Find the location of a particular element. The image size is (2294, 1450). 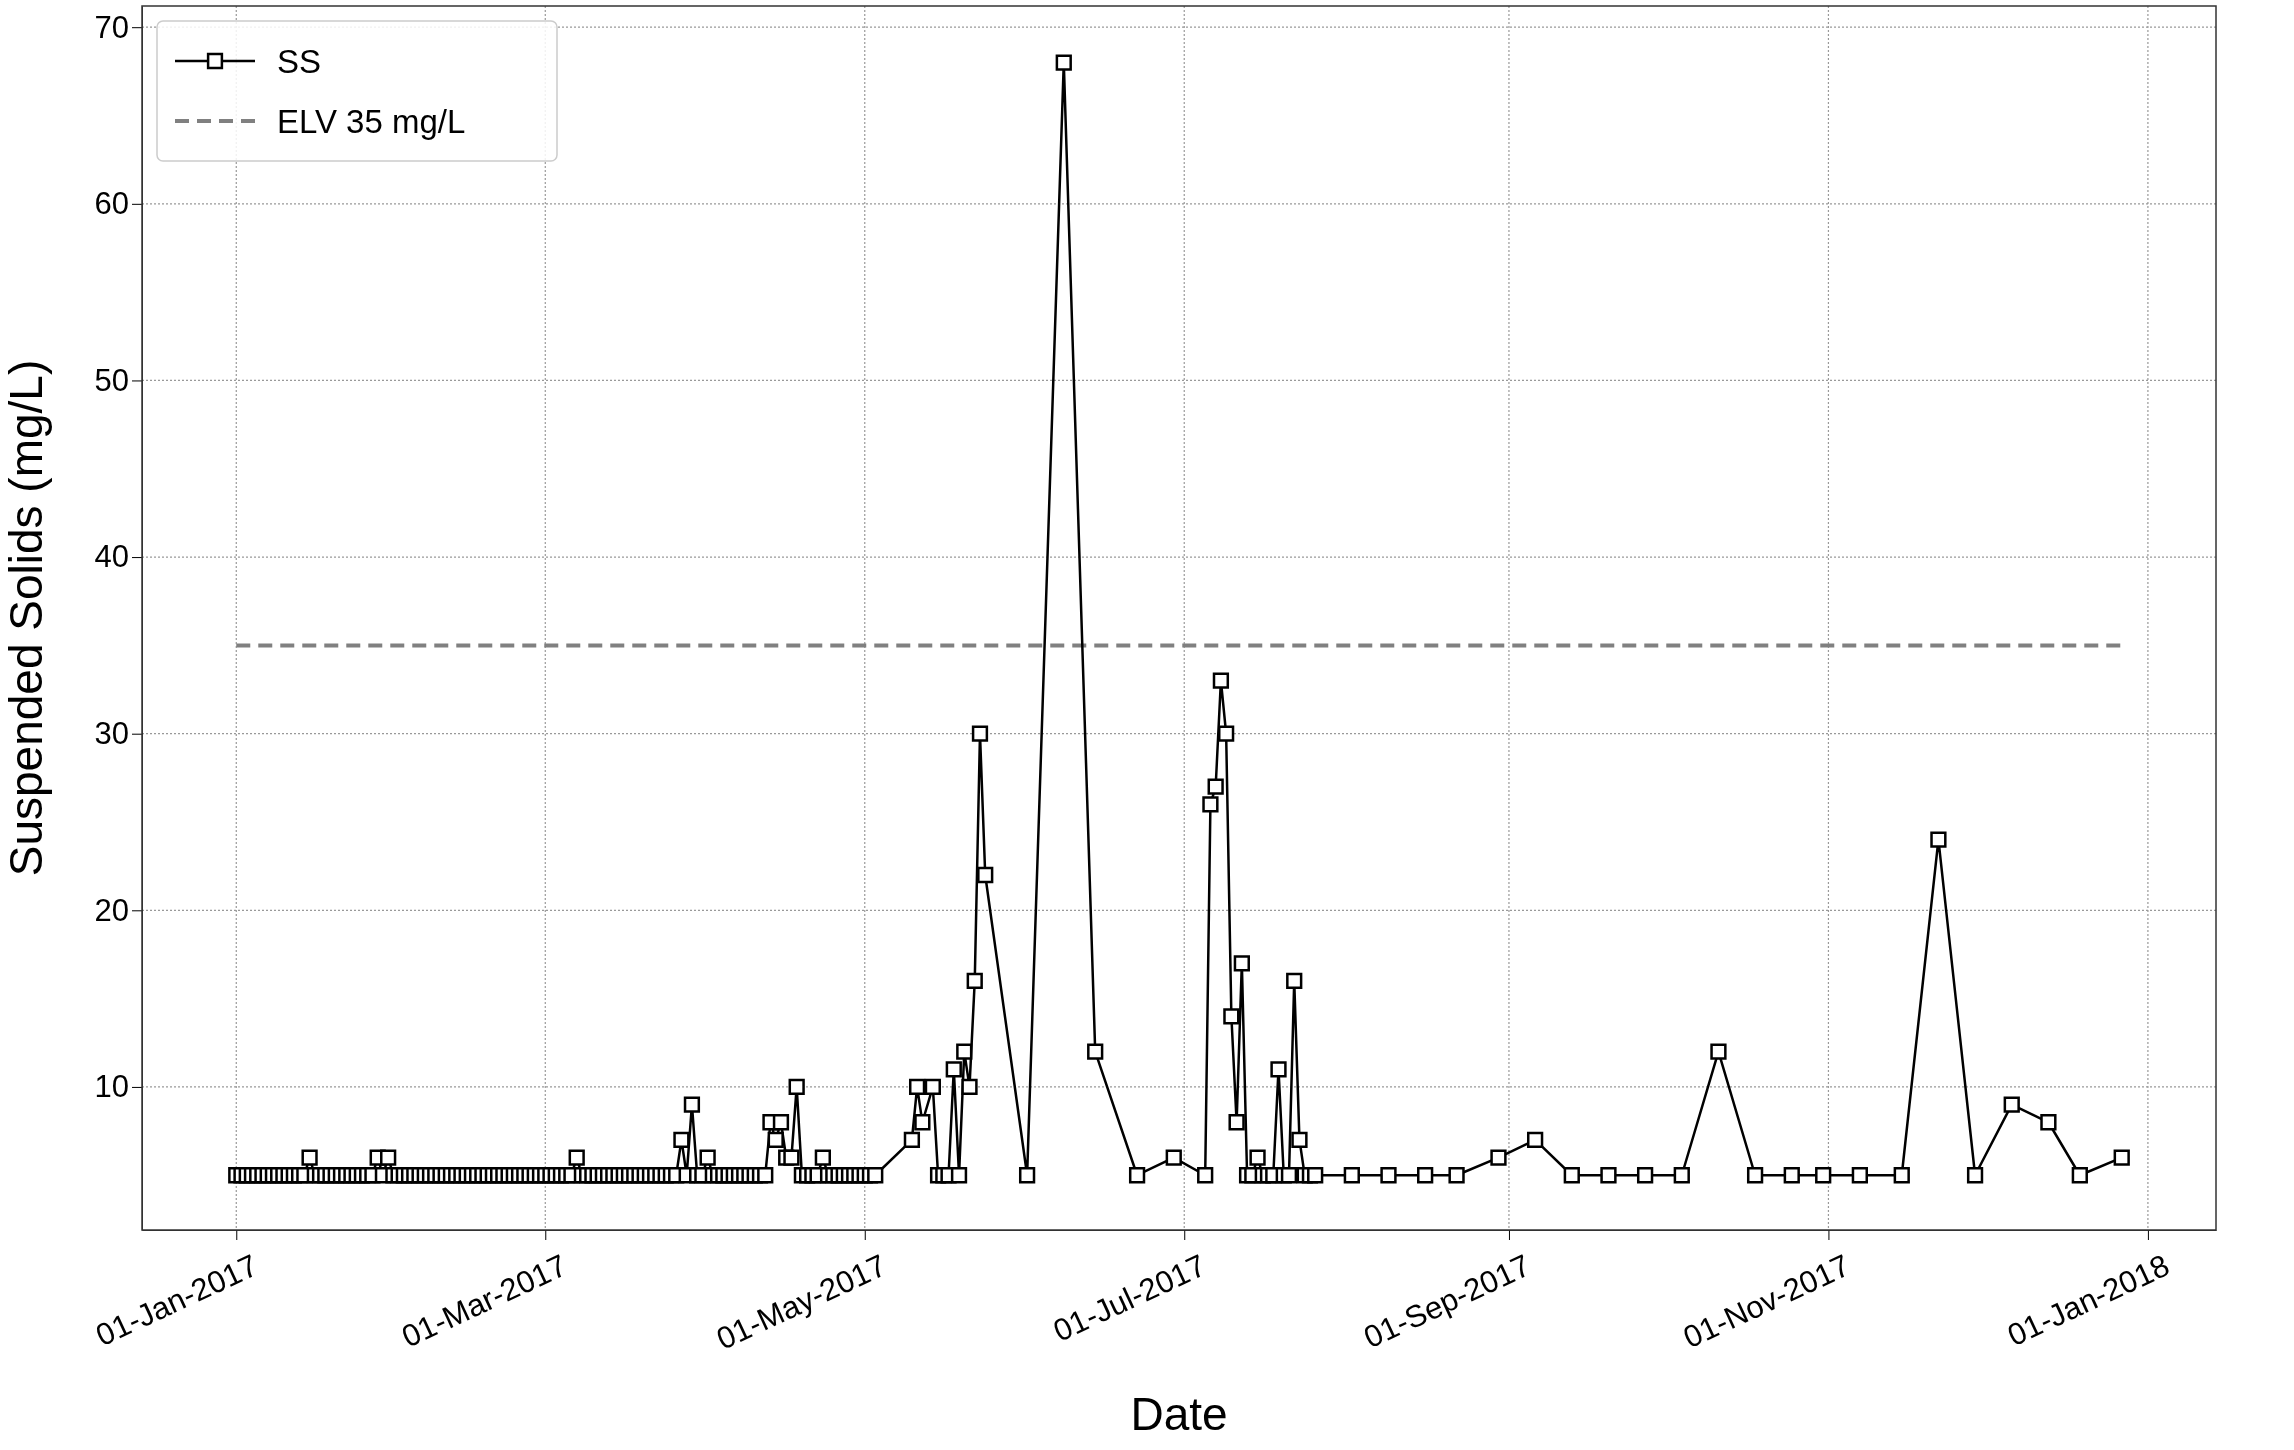

x-axis-title: Date is located at coordinates (1179, 1414).